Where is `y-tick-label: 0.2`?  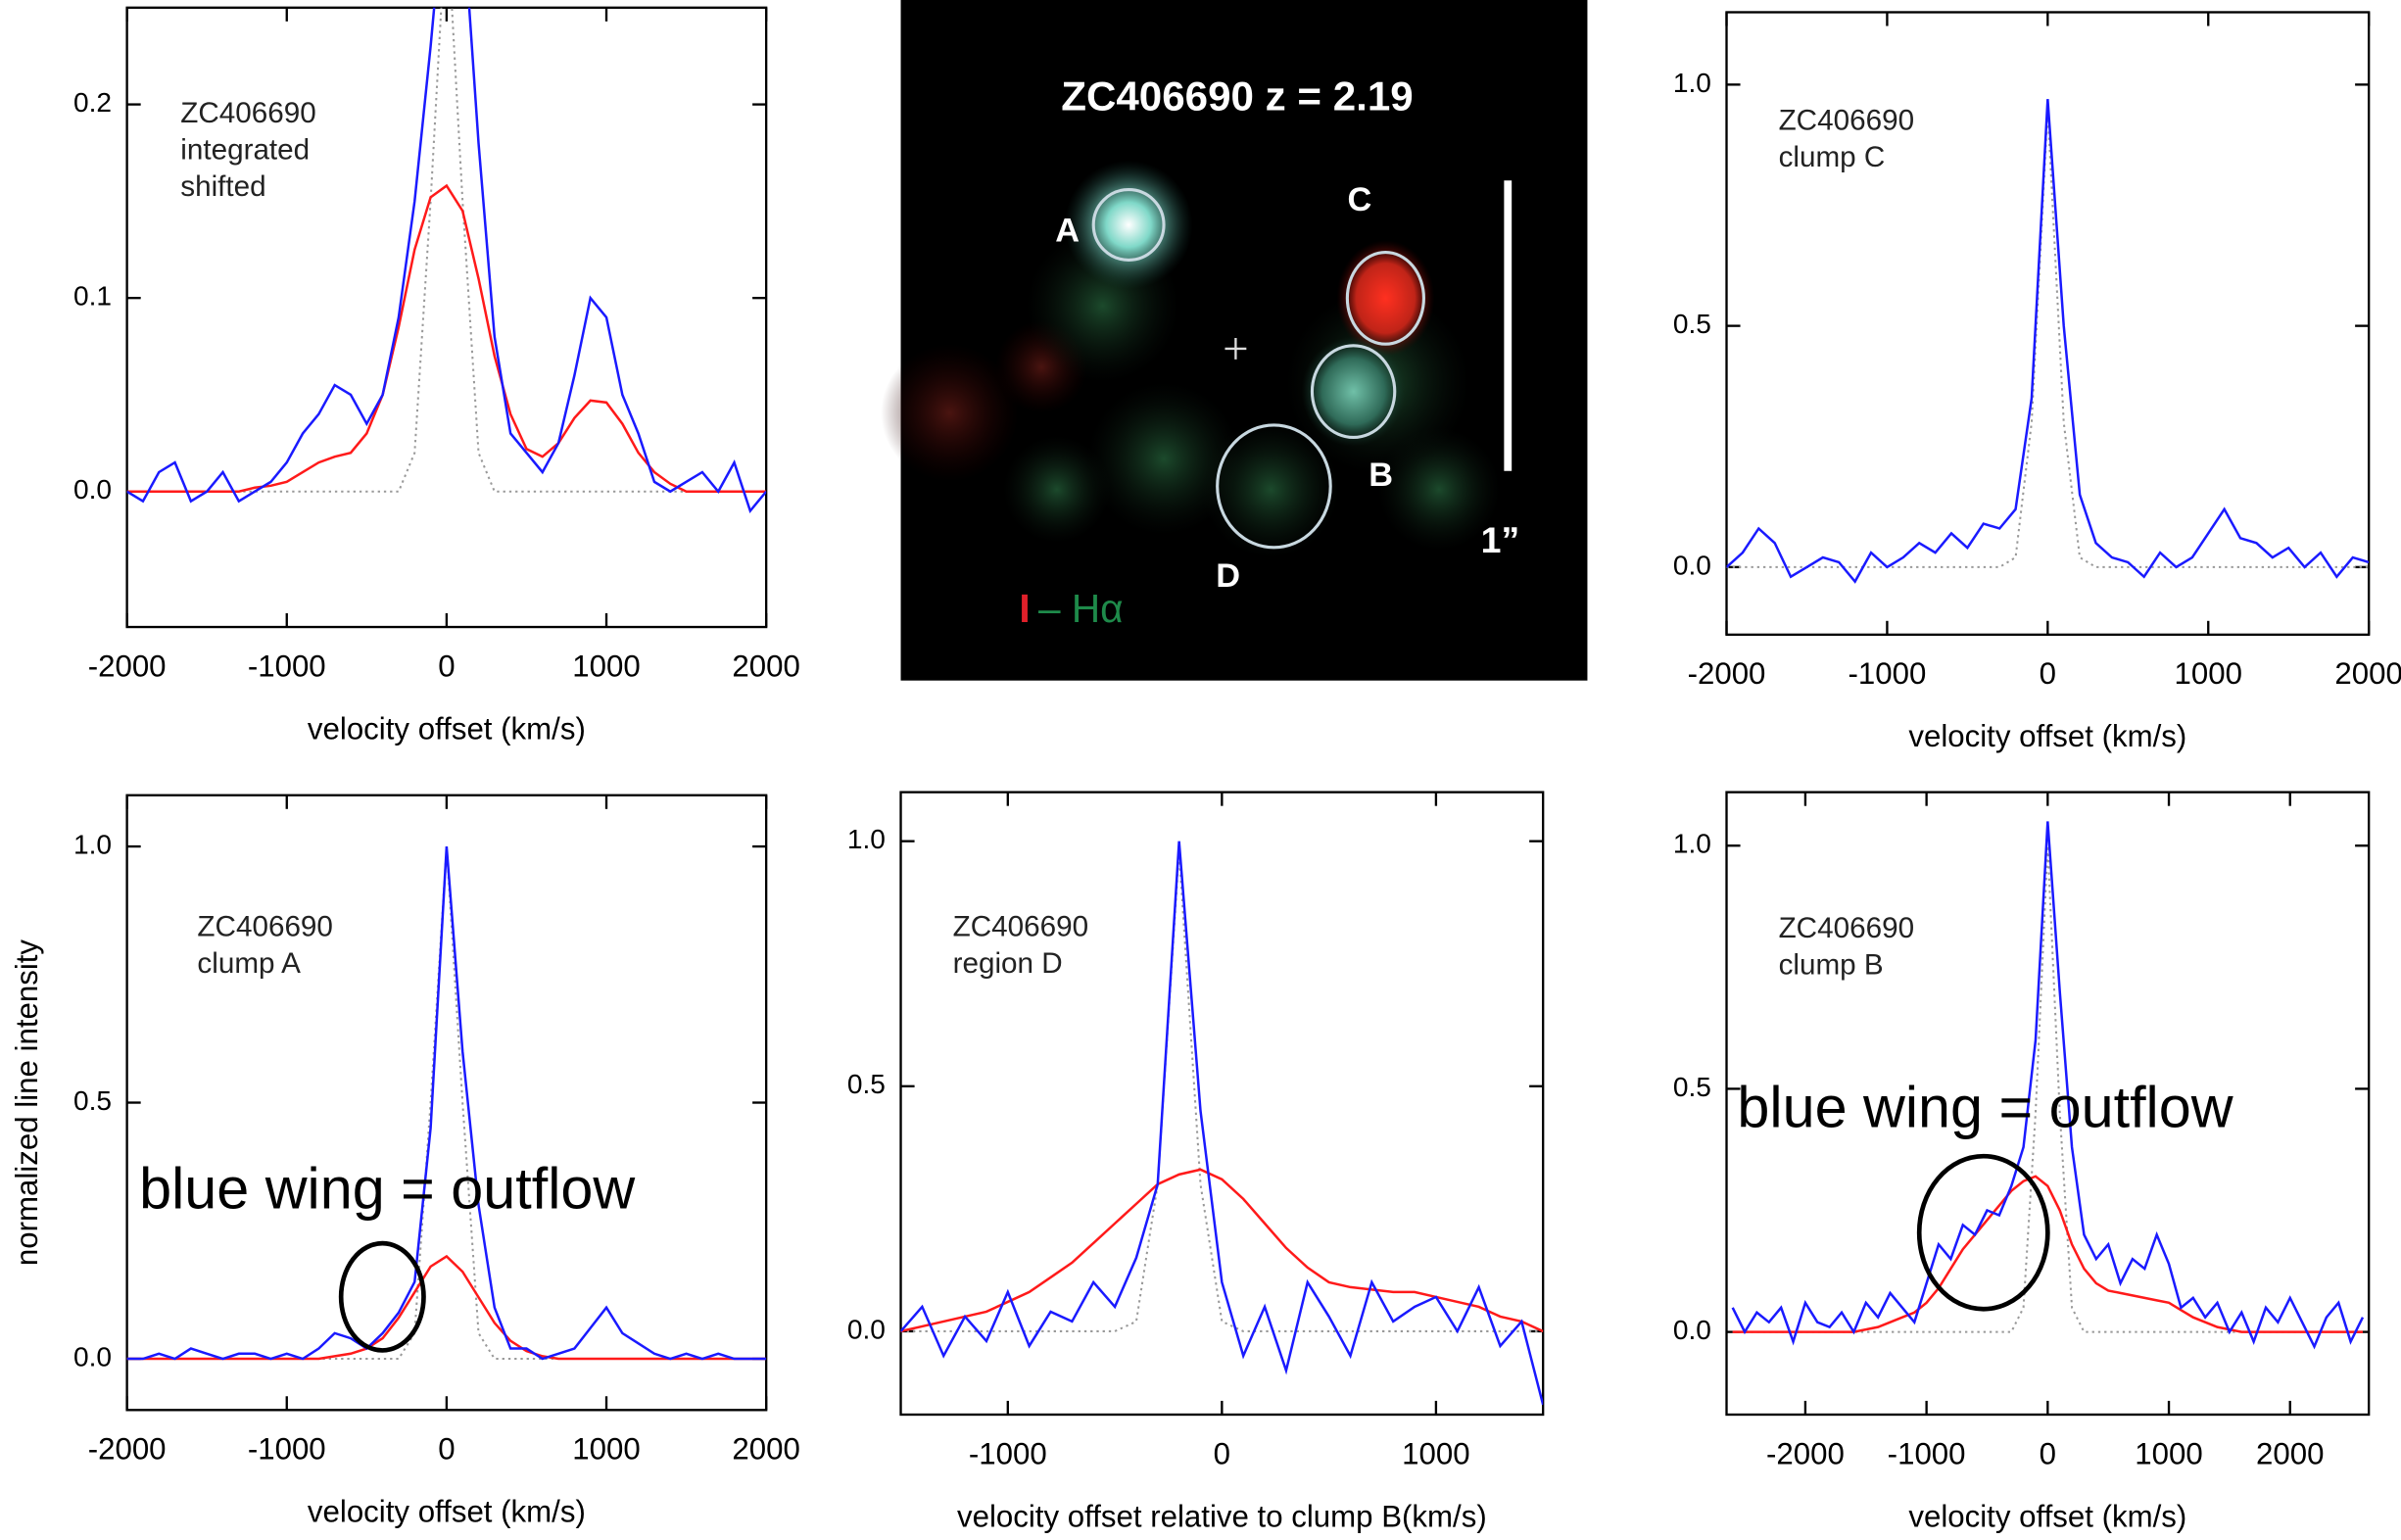
y-tick-label: 0.2 is located at coordinates (92, 102).